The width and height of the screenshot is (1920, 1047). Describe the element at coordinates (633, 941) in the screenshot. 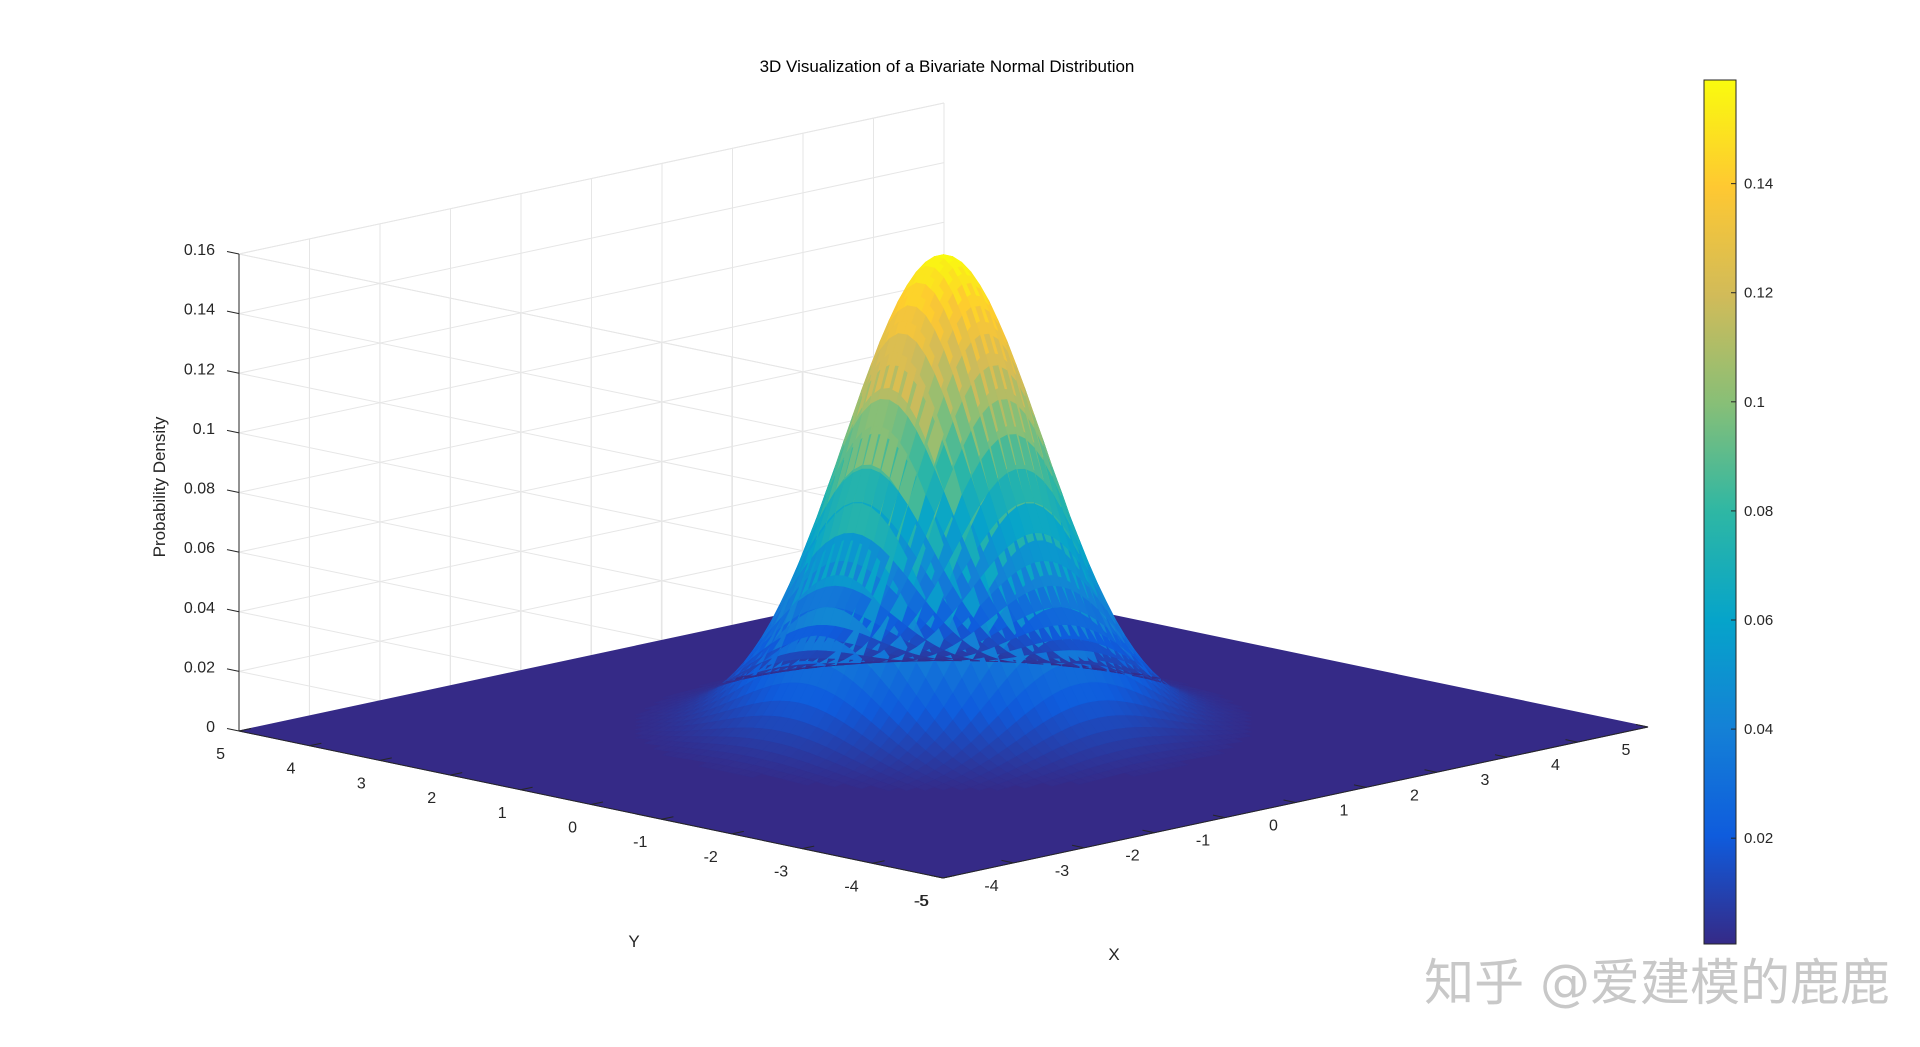

I see `y-axis-label: Y` at that location.